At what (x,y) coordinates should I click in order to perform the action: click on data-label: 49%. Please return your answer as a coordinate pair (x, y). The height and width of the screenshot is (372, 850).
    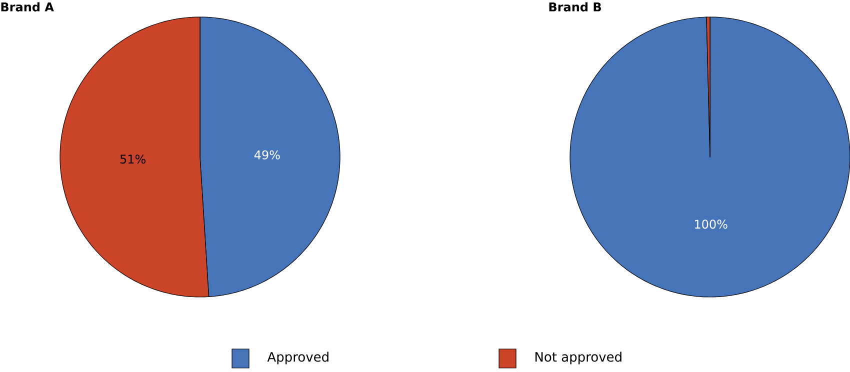
    Looking at the image, I should click on (267, 155).